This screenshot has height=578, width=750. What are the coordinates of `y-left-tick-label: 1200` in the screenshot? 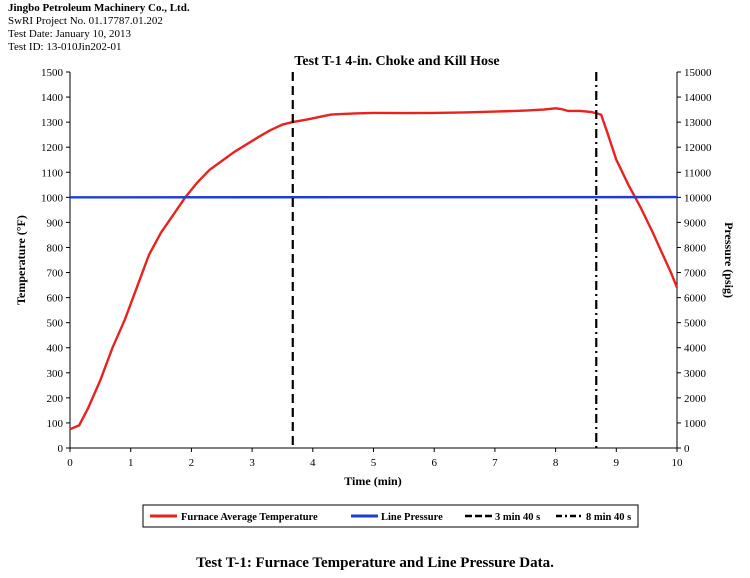 It's located at (52, 148).